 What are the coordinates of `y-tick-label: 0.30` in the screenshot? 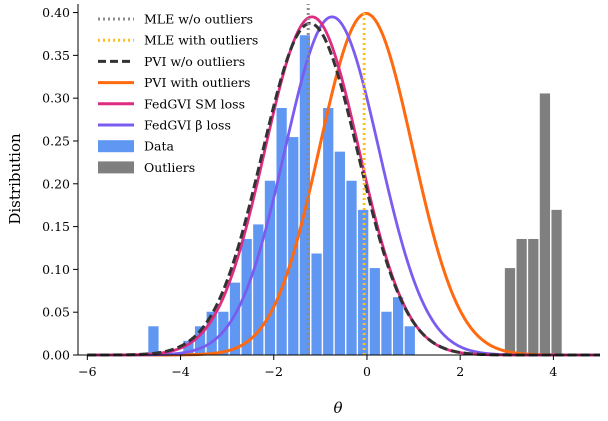 It's located at (56, 98).